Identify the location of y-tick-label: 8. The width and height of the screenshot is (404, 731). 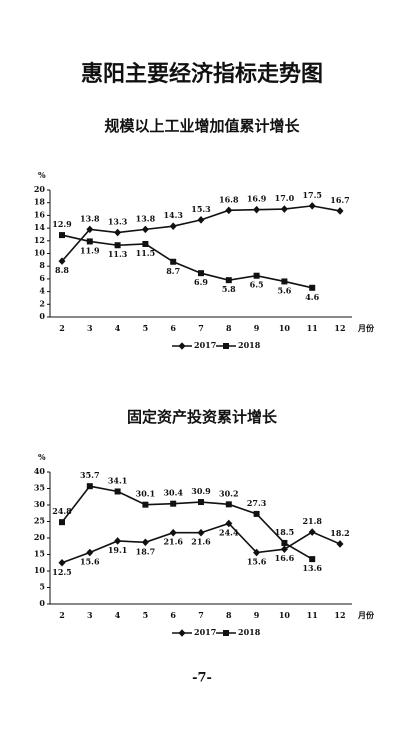
(42, 265).